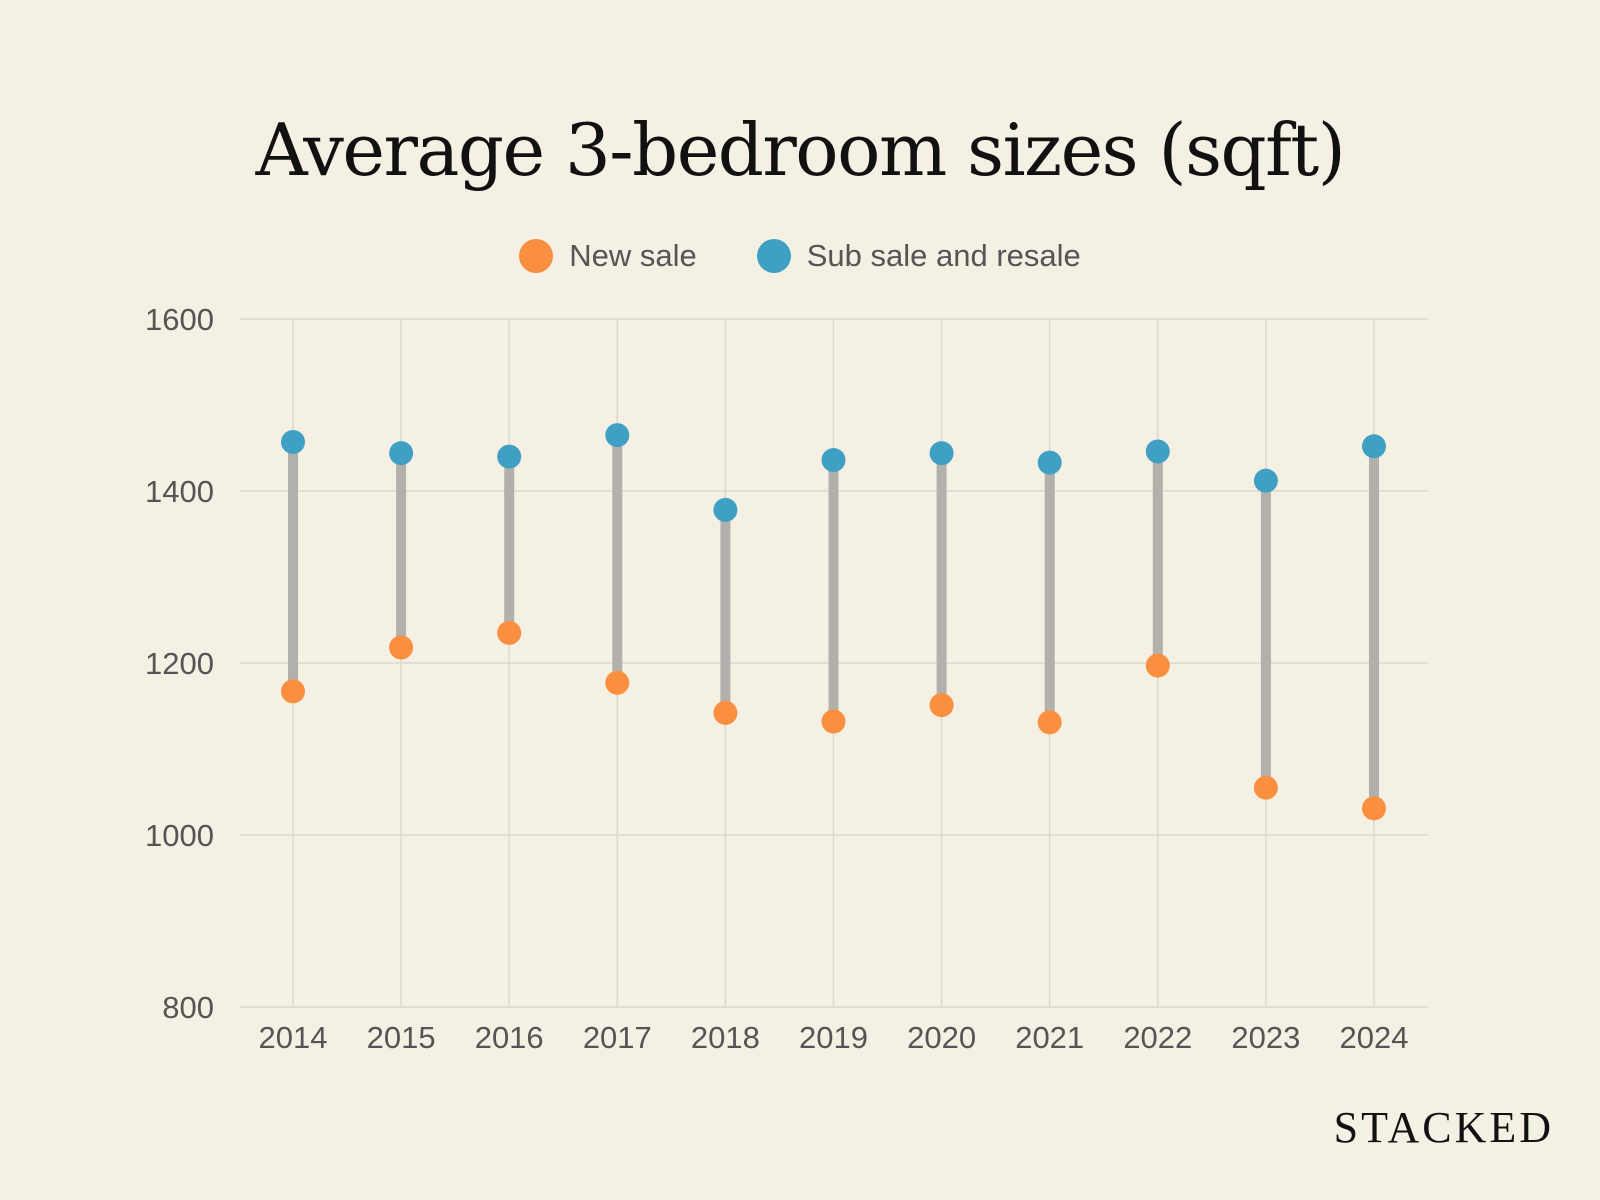 The image size is (1600, 1200). I want to click on point-new-sale-2023, so click(1265, 787).